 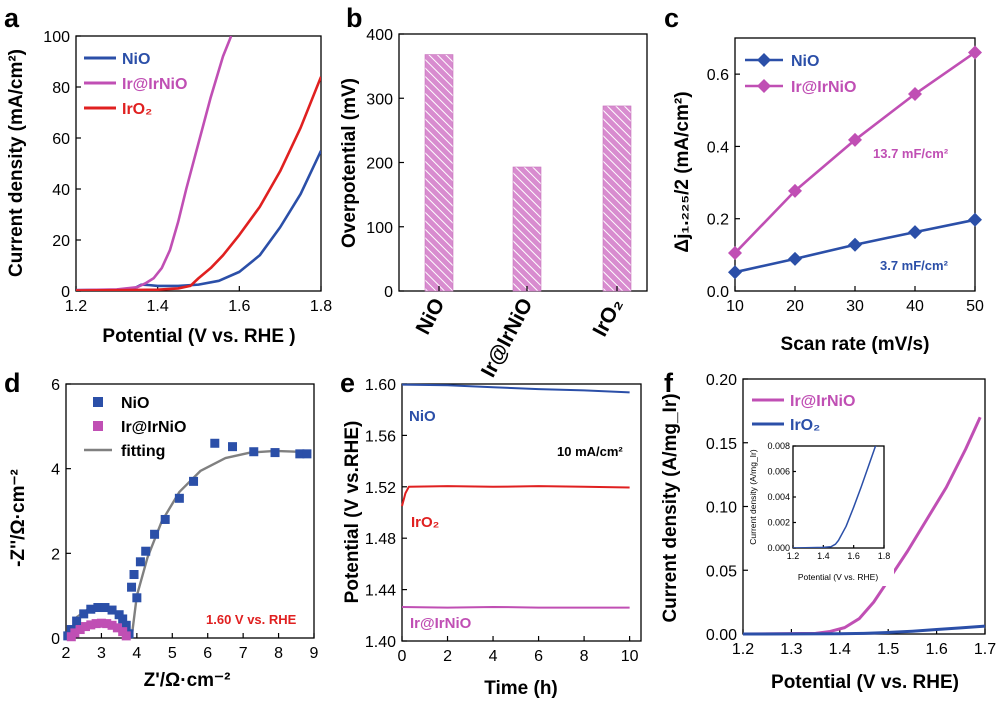 I want to click on f-x-tick-label: 1.6, so click(x=936, y=649).